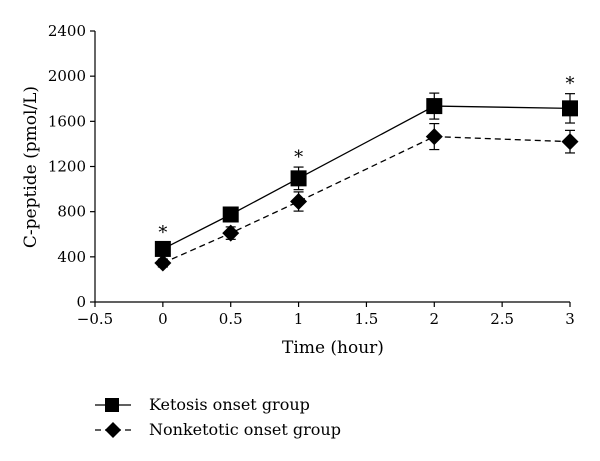  What do you see at coordinates (366, 319) in the screenshot?
I see `x-tick-label: 1.5` at bounding box center [366, 319].